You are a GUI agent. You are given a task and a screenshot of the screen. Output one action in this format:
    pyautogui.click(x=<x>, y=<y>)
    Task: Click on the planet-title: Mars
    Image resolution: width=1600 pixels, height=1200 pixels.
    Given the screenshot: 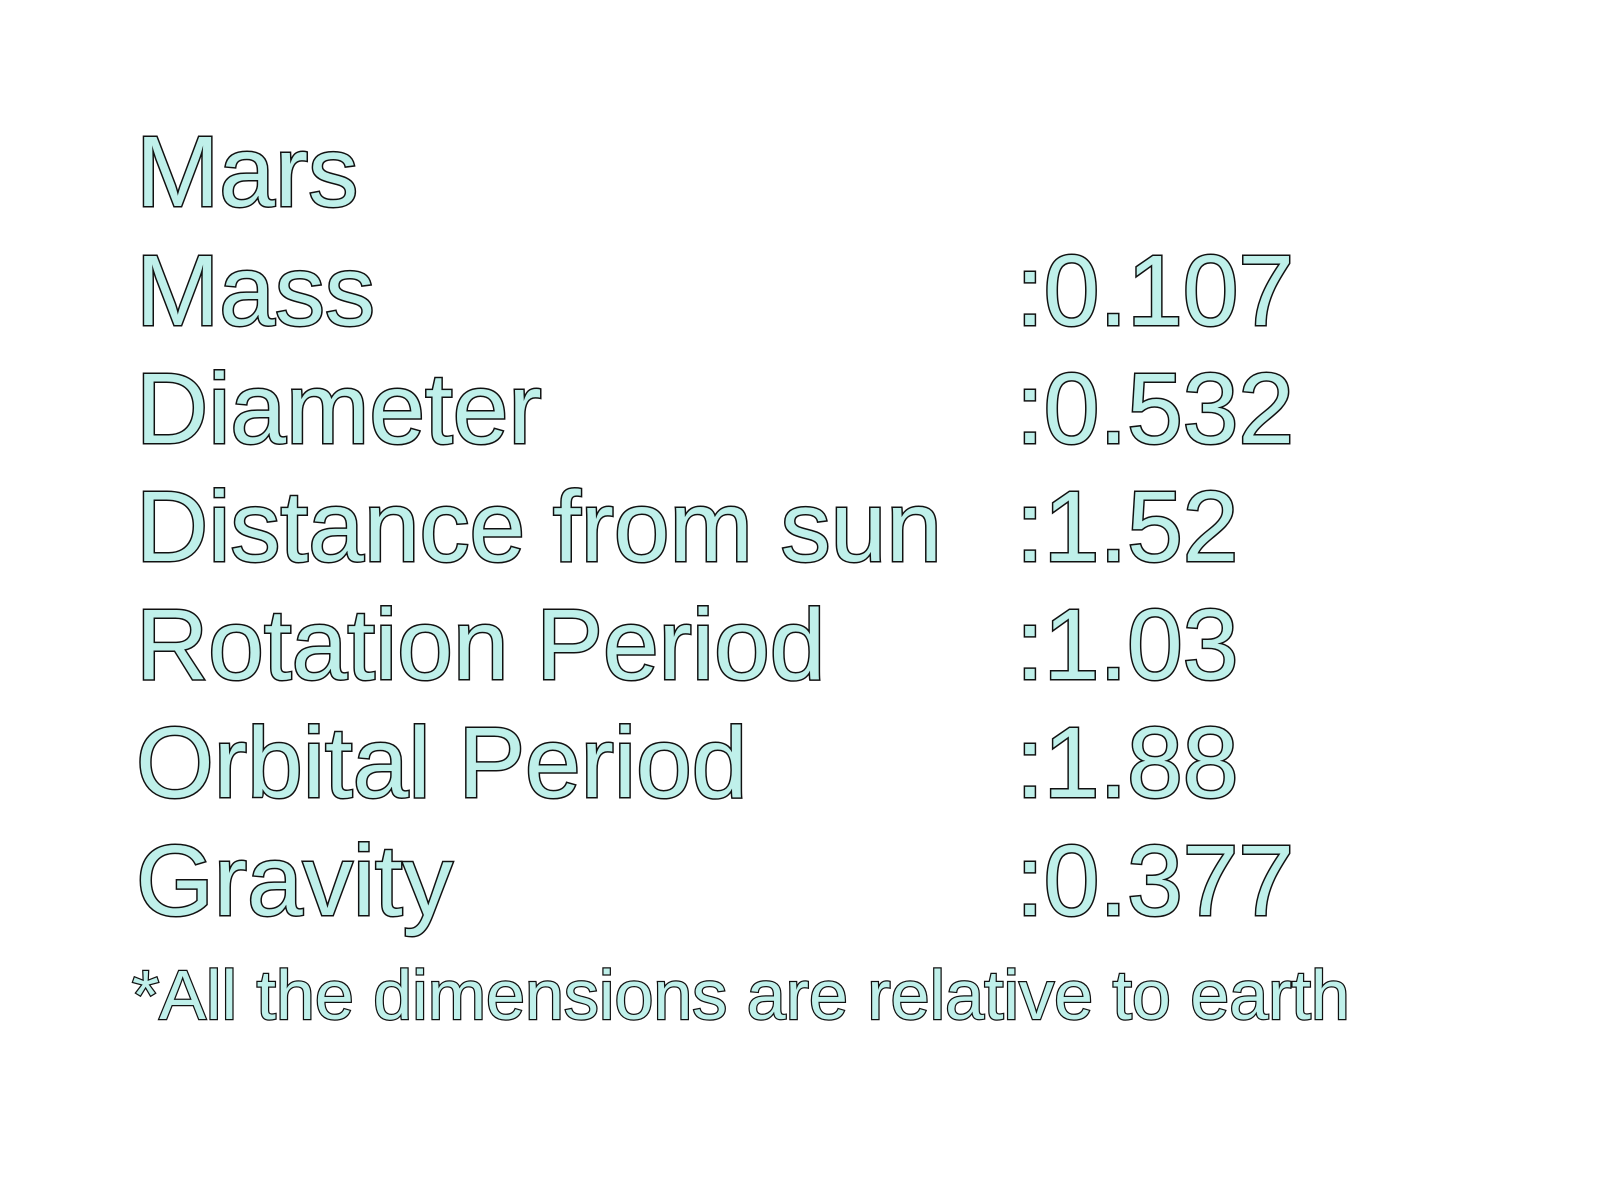 What is the action you would take?
    pyautogui.click(x=246, y=172)
    